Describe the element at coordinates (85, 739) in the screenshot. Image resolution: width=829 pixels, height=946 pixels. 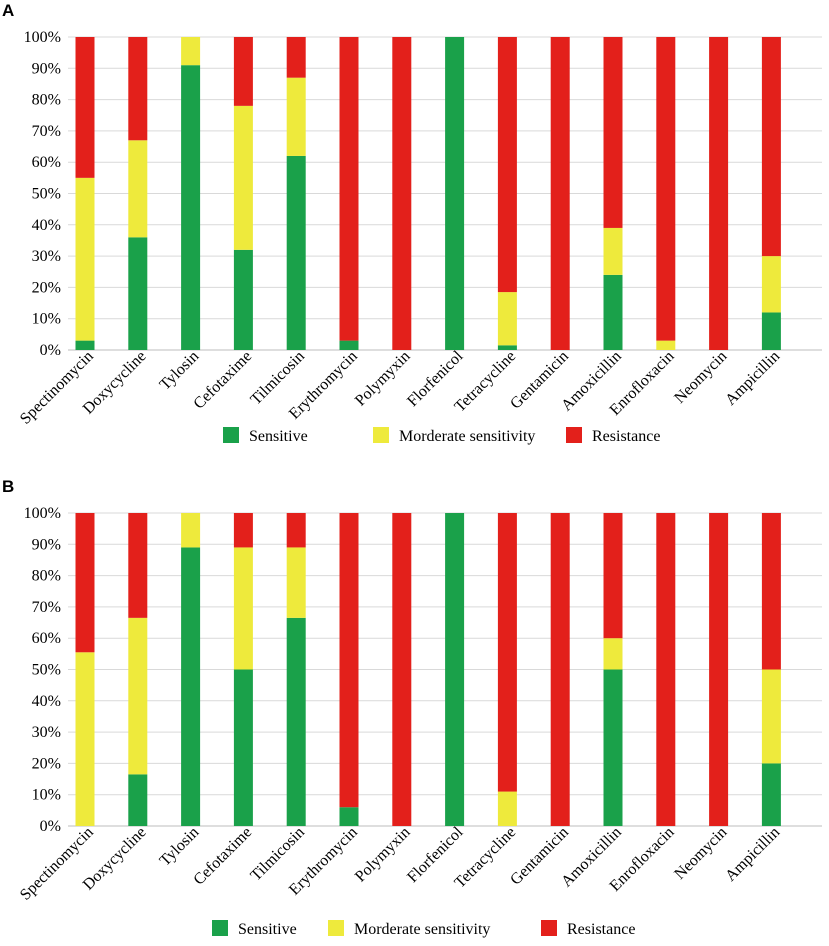
I see `bar-morderate-sensitivity-spectinomycin` at that location.